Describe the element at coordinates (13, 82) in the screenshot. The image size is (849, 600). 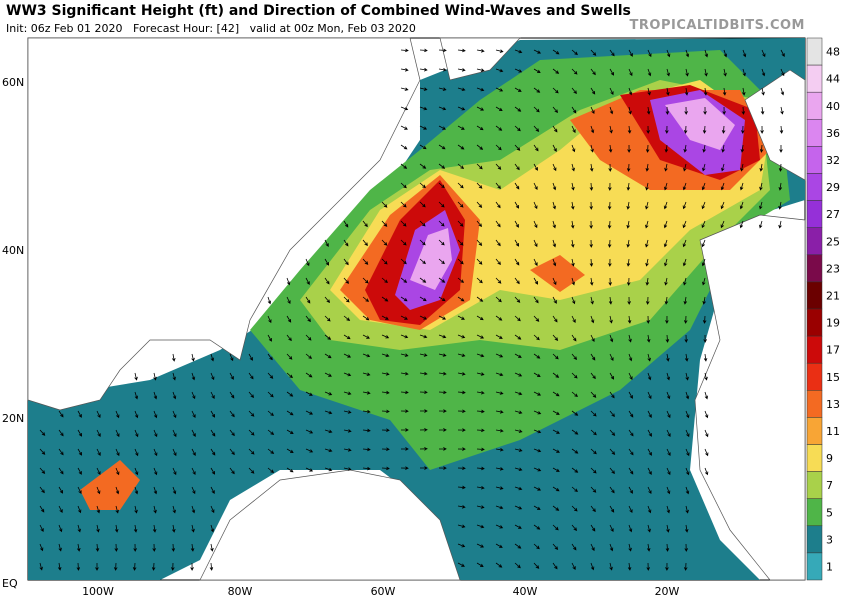
I see `lat-label: 60N` at that location.